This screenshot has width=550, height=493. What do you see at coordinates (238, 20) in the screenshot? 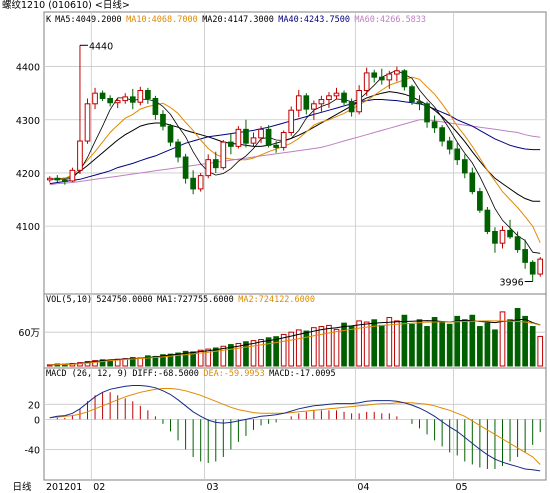
I see `price-ma-header: MA20:4147.3000` at bounding box center [238, 20].